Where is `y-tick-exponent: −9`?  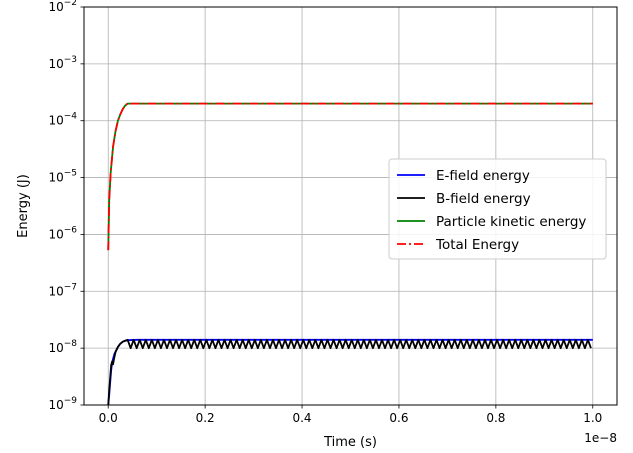
y-tick-exponent: −9 is located at coordinates (71, 401).